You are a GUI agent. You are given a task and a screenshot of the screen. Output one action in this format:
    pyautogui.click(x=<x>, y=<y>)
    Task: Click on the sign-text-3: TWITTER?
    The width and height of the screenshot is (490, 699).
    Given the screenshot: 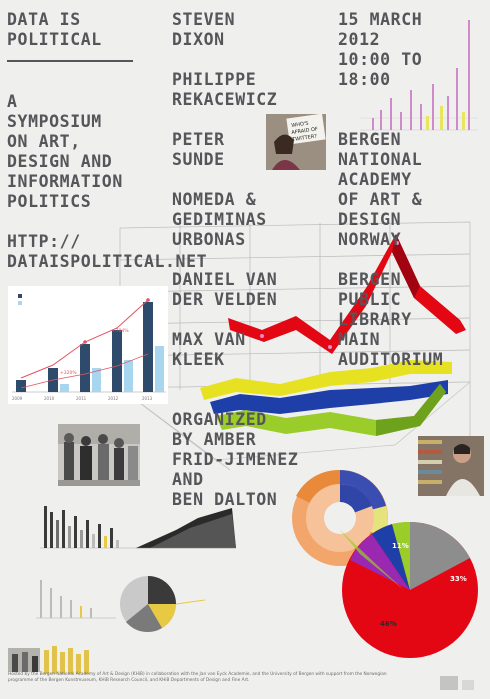 What is the action you would take?
    pyautogui.click(x=304, y=139)
    